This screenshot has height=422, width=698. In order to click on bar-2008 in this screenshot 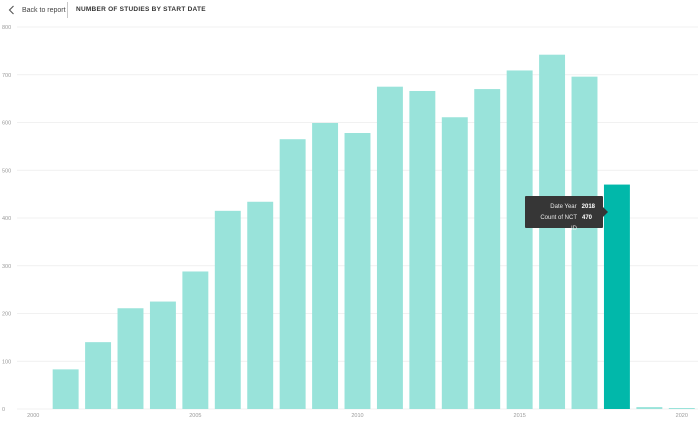, I will do `click(292, 274)`.